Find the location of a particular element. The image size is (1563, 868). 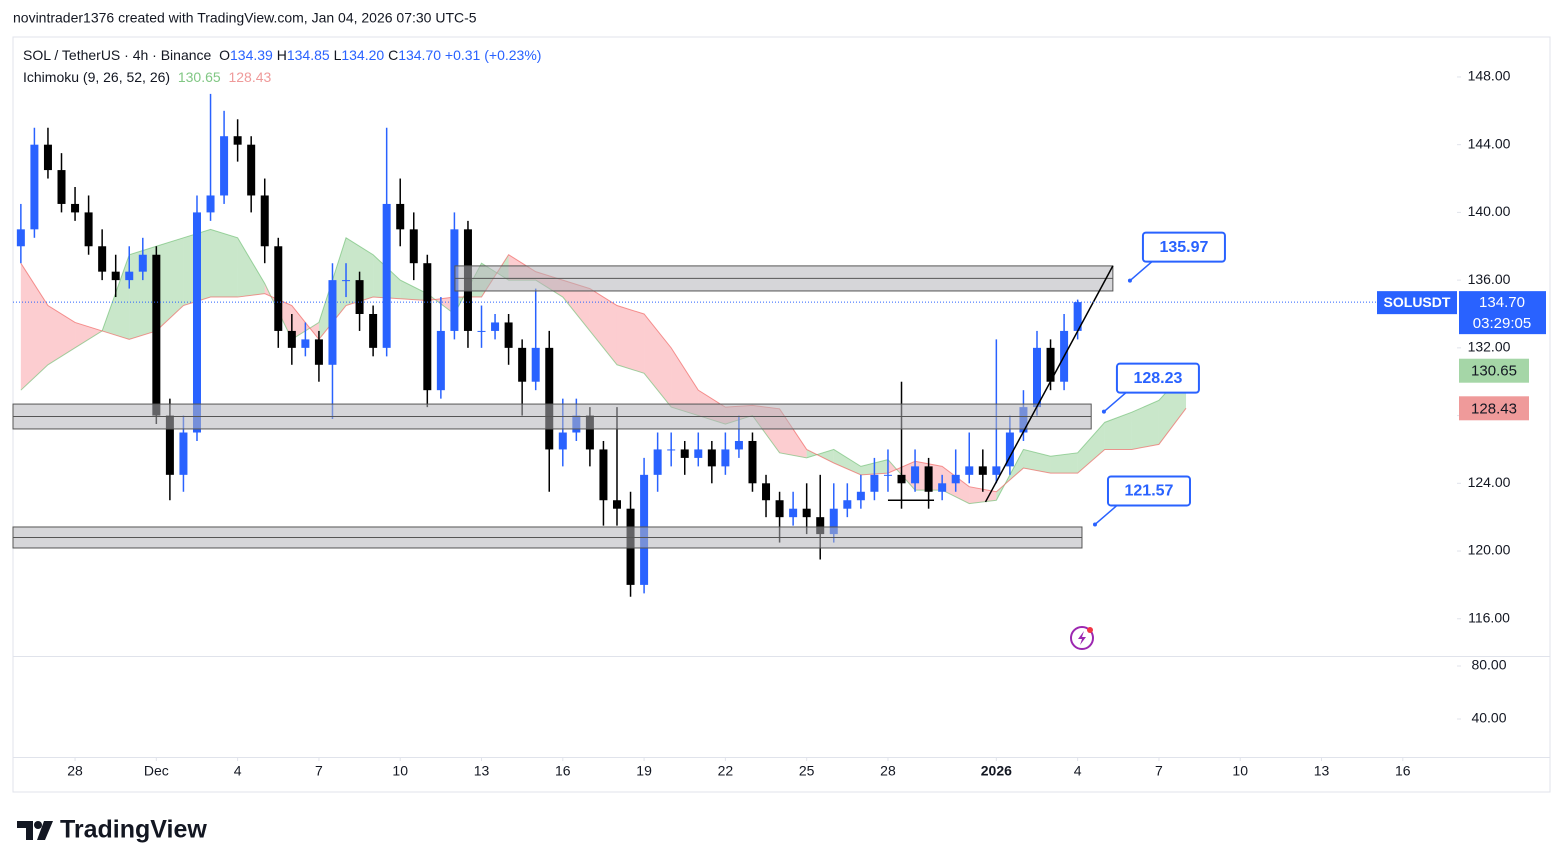

y-tick-label: 120.00 is located at coordinates (1489, 550).